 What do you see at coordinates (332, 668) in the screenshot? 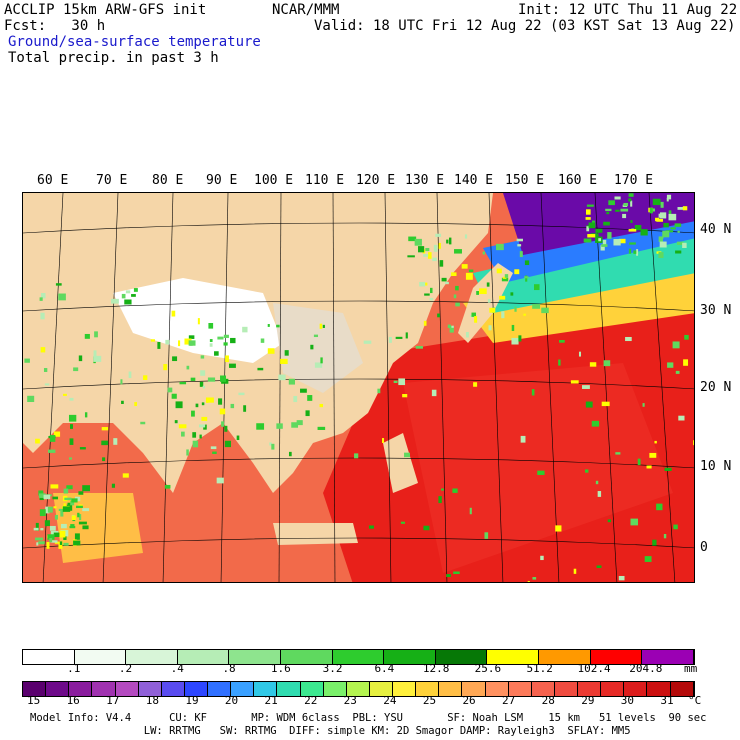
I see `colorbar-tick-label: 3.2` at bounding box center [332, 668].